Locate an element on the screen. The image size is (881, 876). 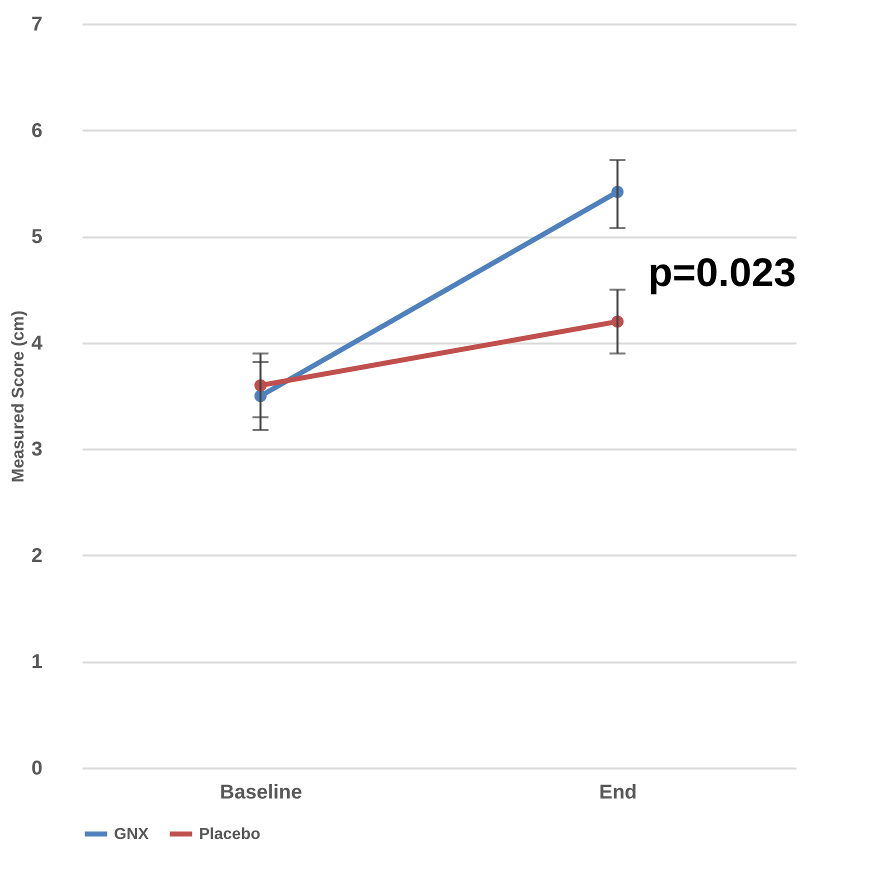
y-tick-label: 4 is located at coordinates (37, 343).